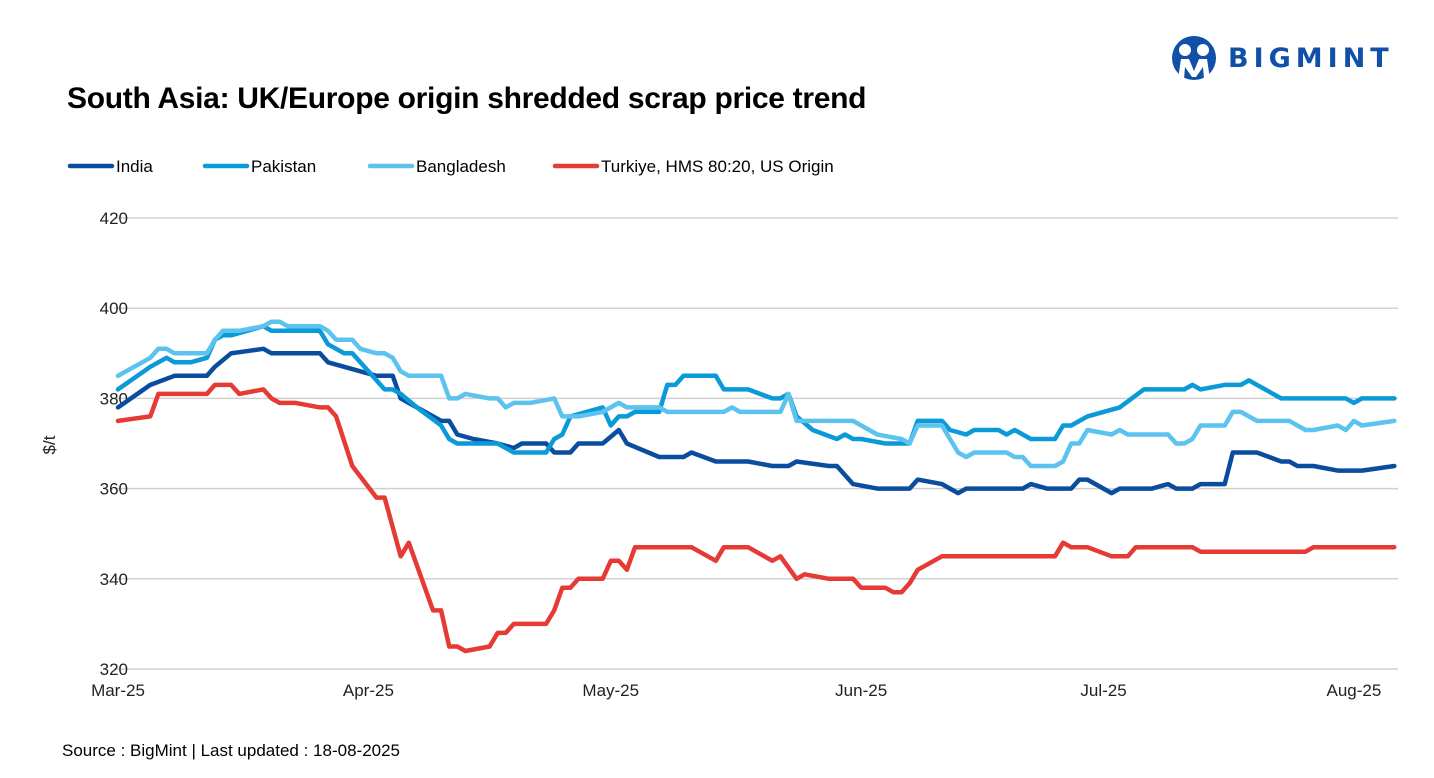 Image resolution: width=1434 pixels, height=778 pixels. What do you see at coordinates (1194, 58) in the screenshot?
I see `bigmint-logo-icon` at bounding box center [1194, 58].